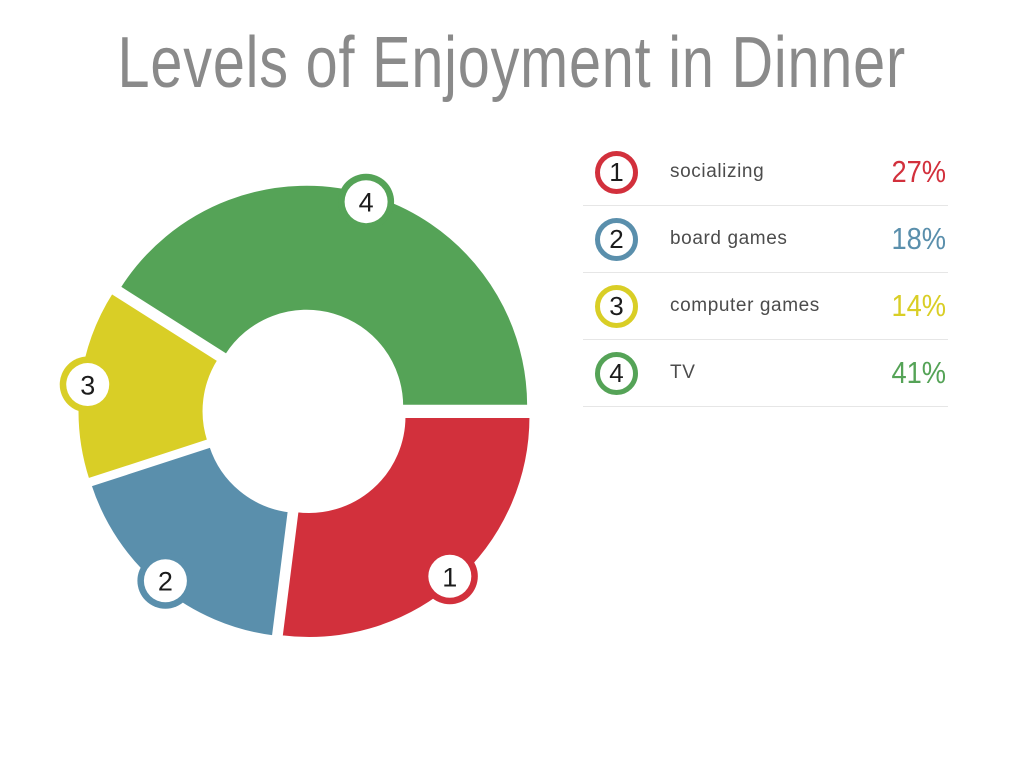  What do you see at coordinates (683, 372) in the screenshot?
I see `legend-label: TV` at bounding box center [683, 372].